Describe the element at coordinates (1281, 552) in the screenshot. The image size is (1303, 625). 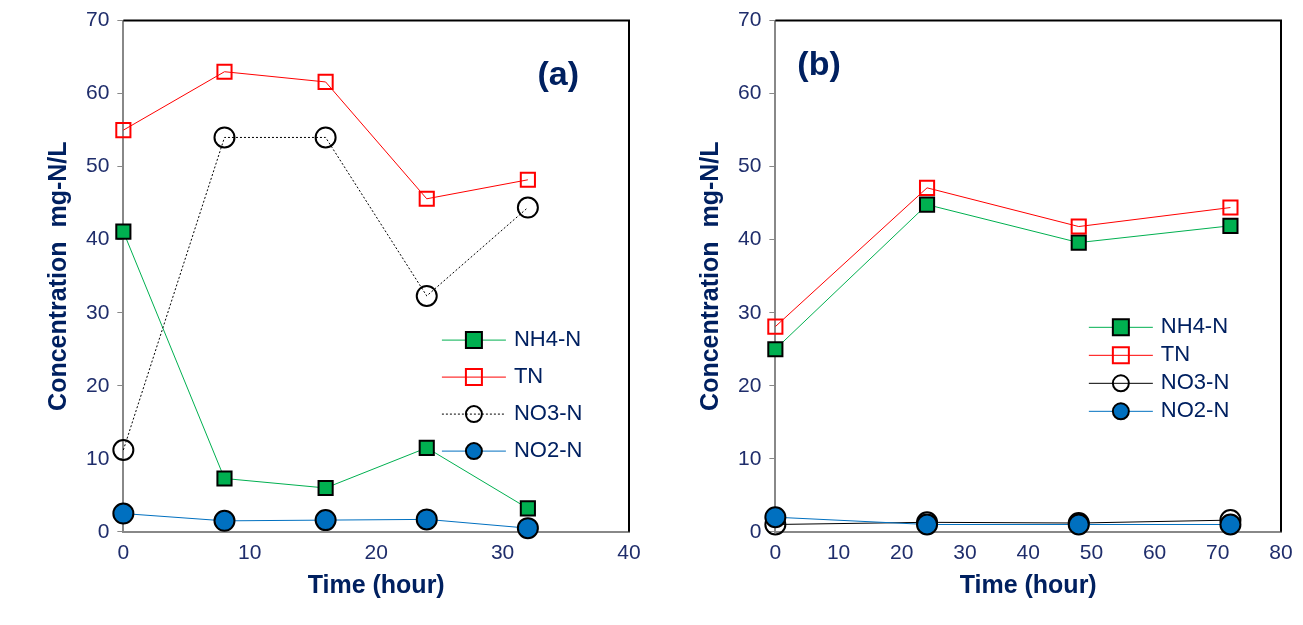
I see `x-tick-label: 80` at that location.